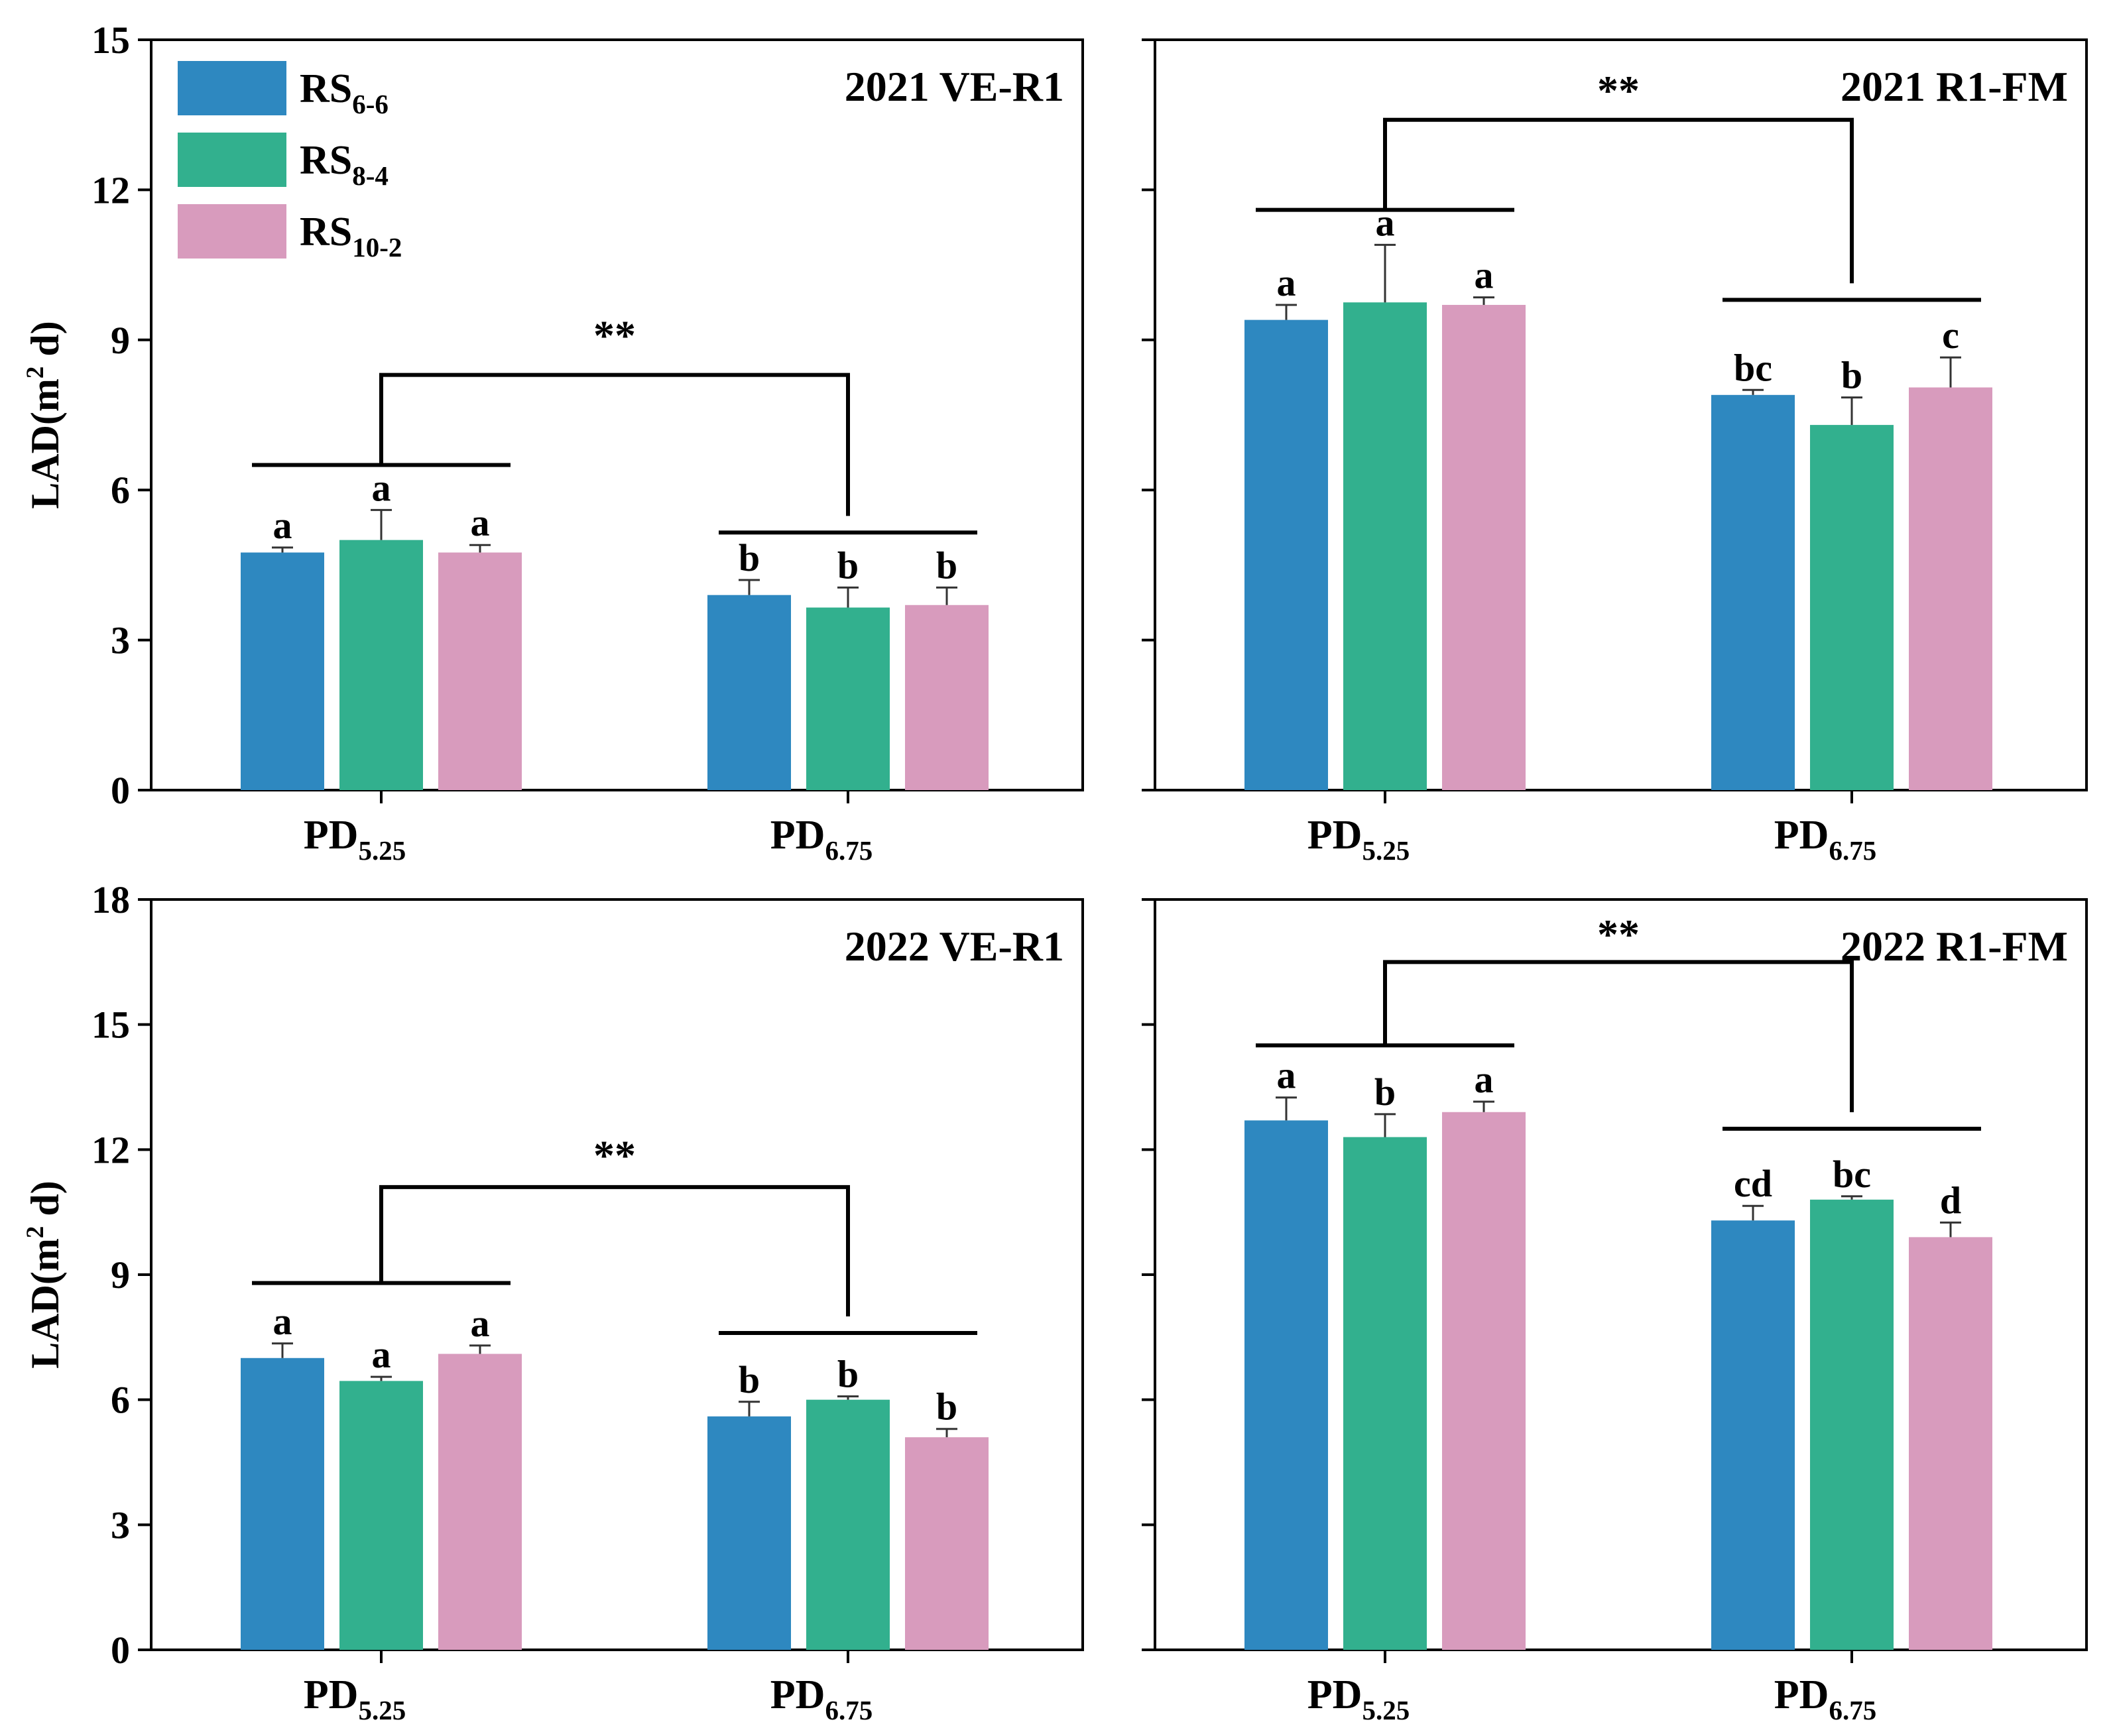 The width and height of the screenshot is (2117, 1736). I want to click on significance-letter: d, so click(1950, 1200).